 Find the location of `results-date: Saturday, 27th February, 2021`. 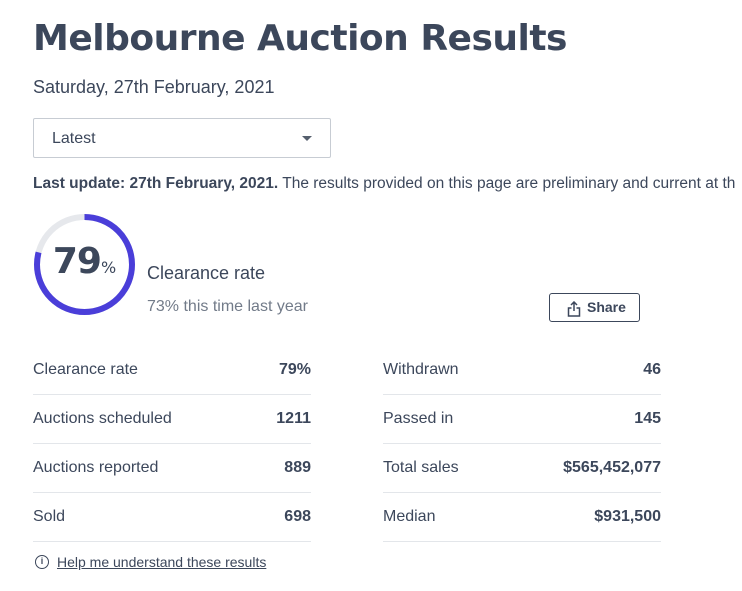

results-date: Saturday, 27th February, 2021 is located at coordinates (154, 87).